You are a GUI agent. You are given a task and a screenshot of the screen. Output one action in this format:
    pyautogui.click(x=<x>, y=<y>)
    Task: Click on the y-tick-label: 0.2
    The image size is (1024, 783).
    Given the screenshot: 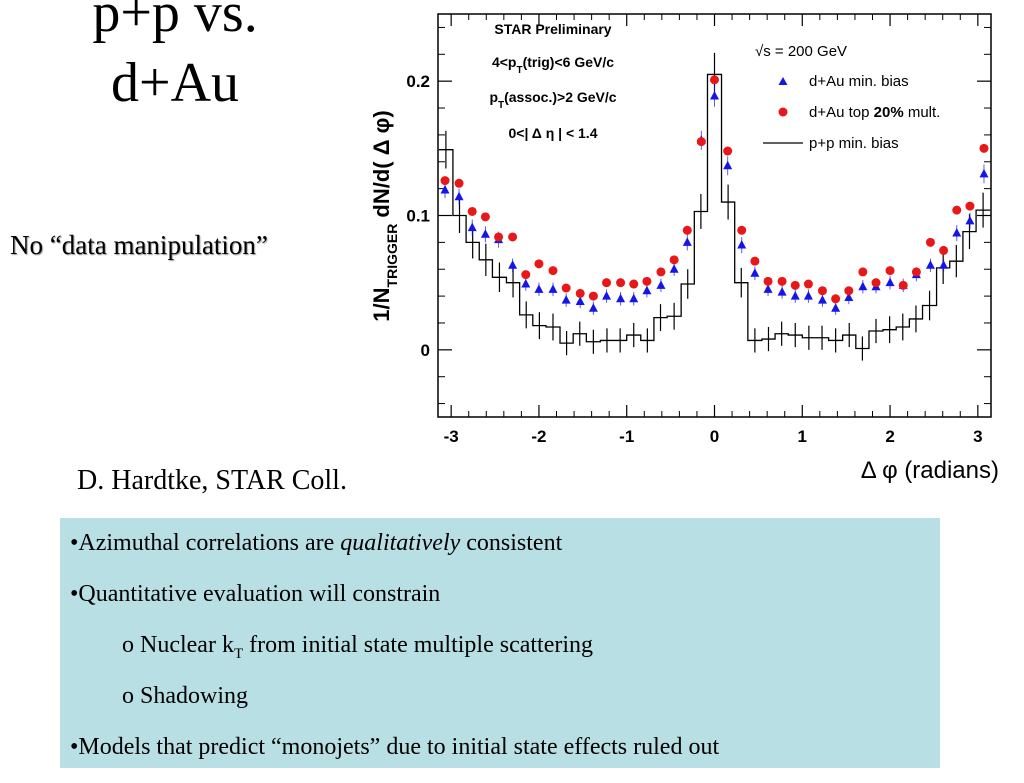 What is the action you would take?
    pyautogui.click(x=418, y=81)
    